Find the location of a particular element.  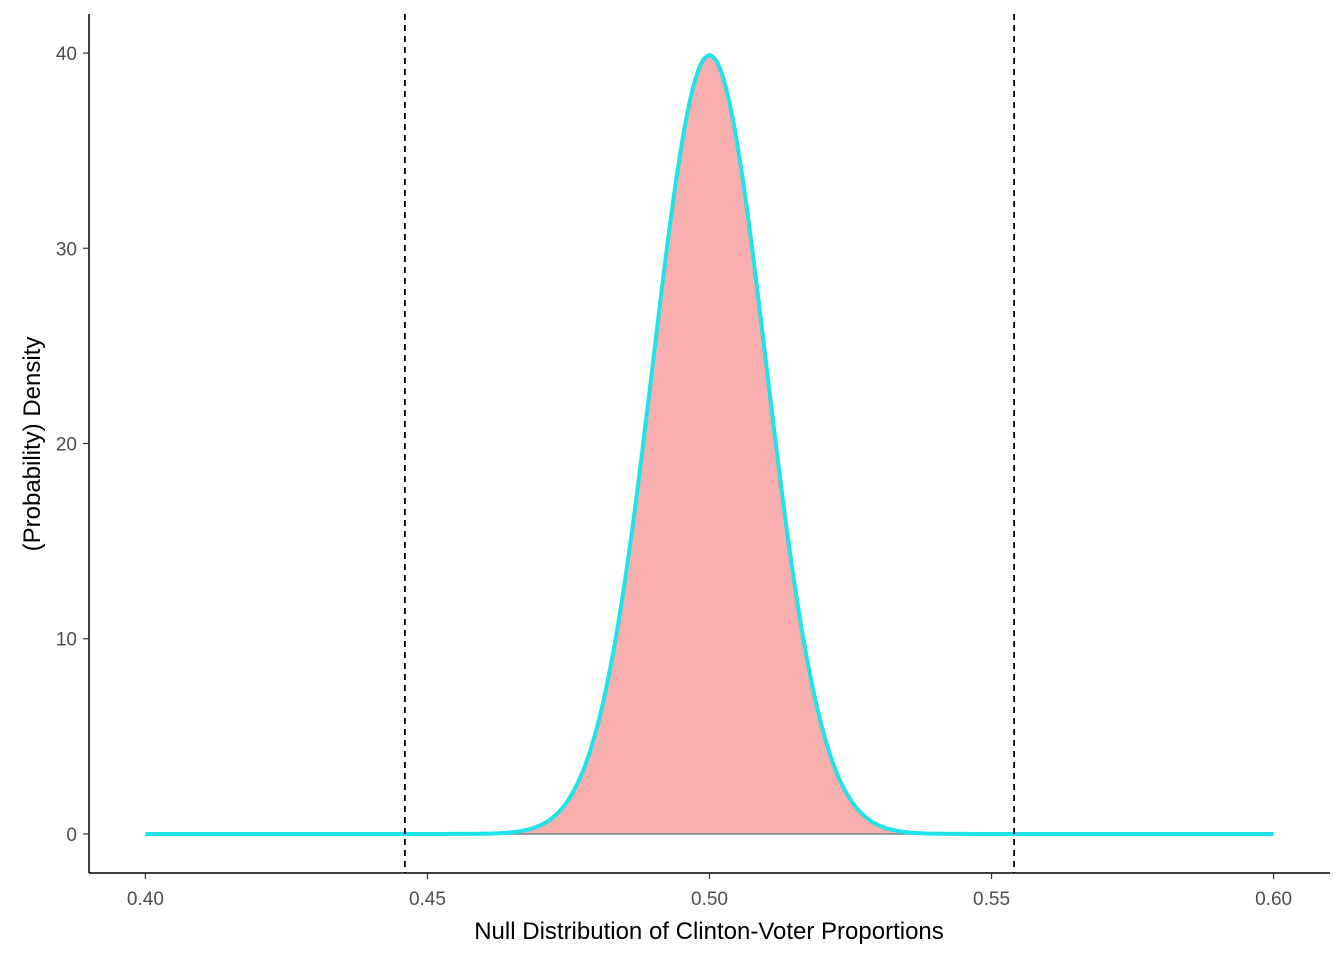

y-tick-label: 30 is located at coordinates (66, 249).